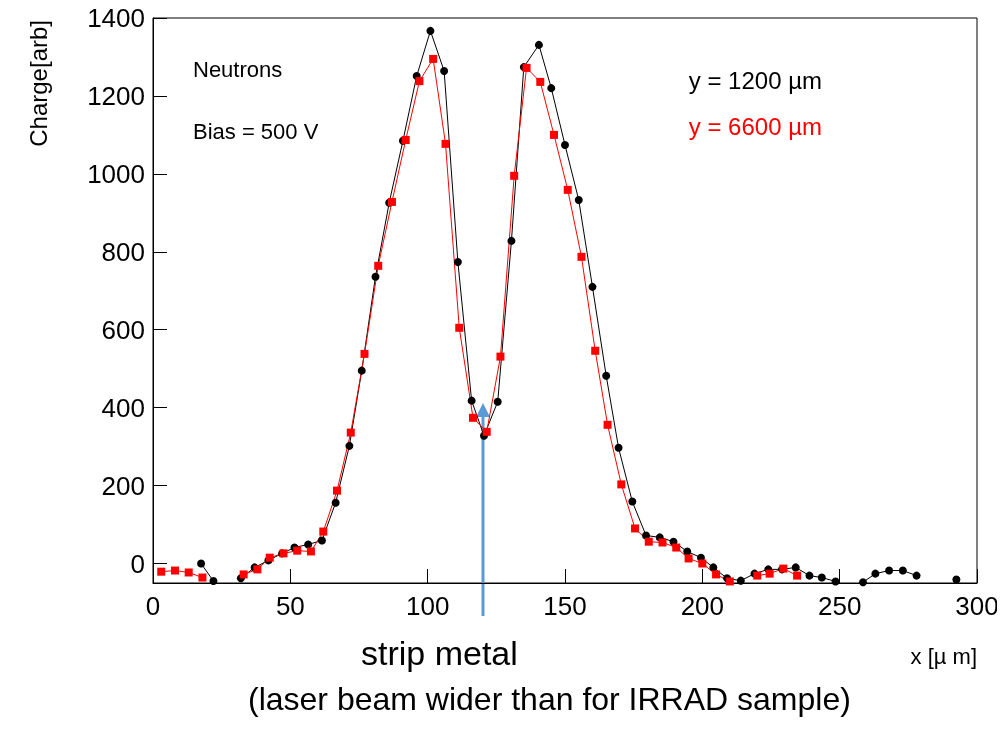 The width and height of the screenshot is (1005, 731). I want to click on x-axis-title: x [µ m], so click(943, 656).